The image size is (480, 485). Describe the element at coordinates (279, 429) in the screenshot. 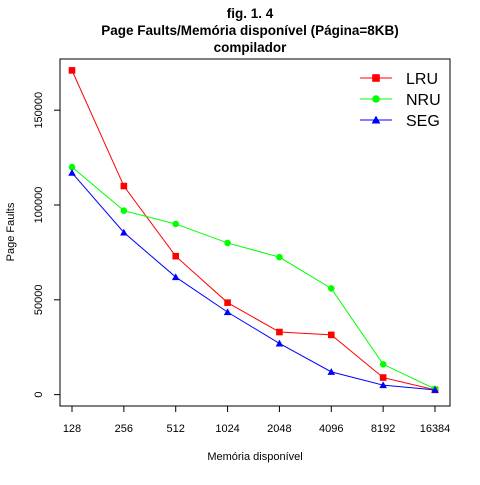

I see `x-tick-label: 2048` at that location.